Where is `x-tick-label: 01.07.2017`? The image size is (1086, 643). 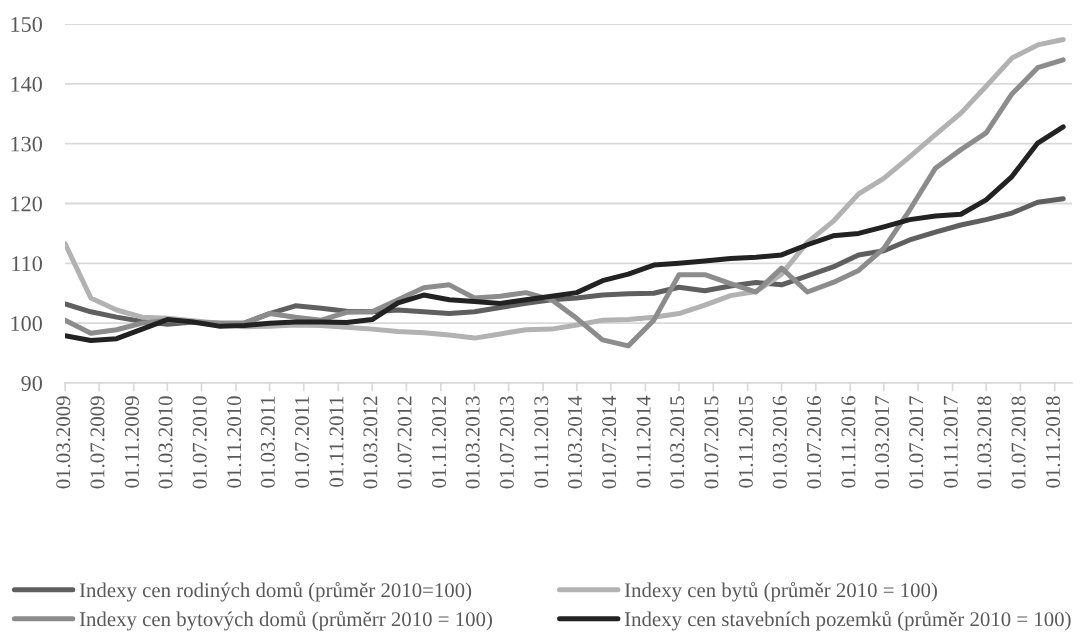 x-tick-label: 01.07.2017 is located at coordinates (916, 442).